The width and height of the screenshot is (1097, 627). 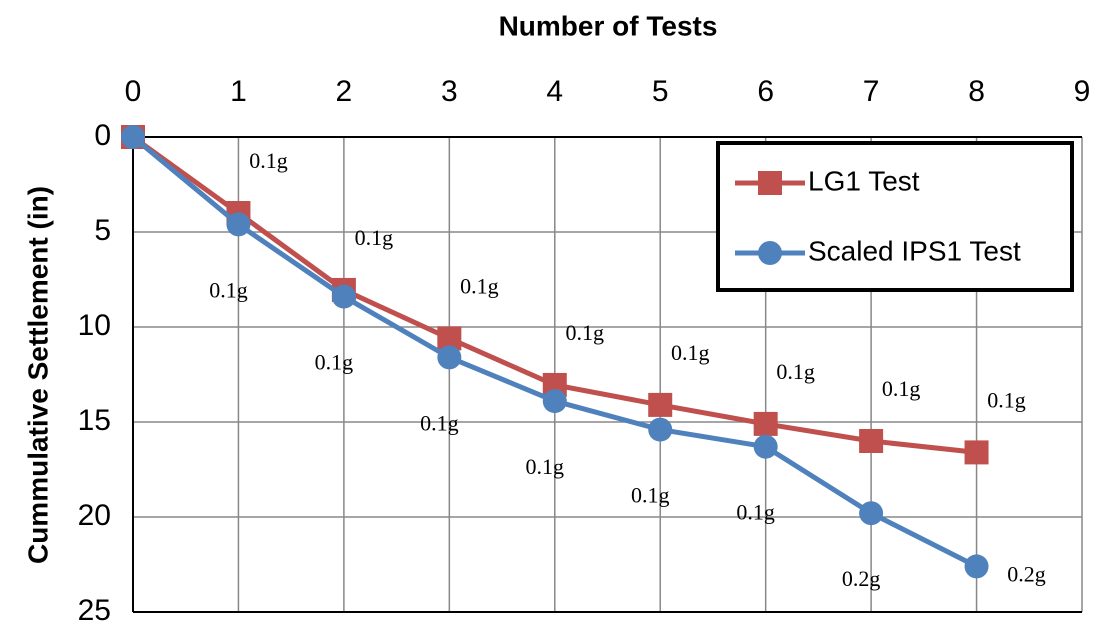 I want to click on x-tick-label: 4, so click(x=554, y=91).